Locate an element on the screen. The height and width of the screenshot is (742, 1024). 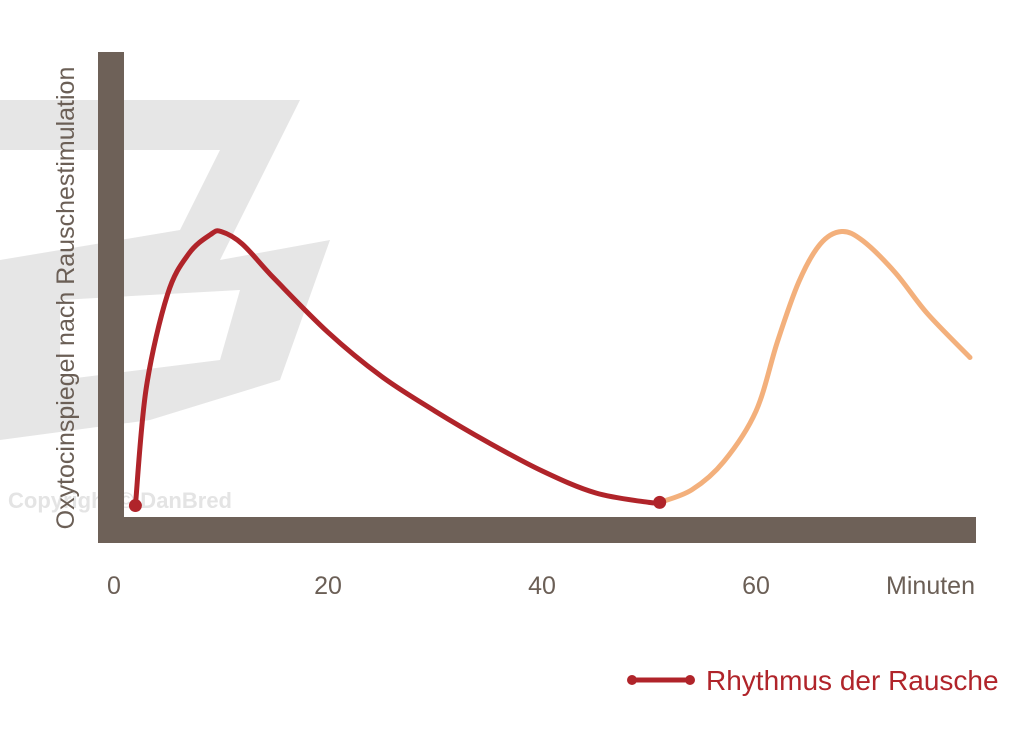
legend-marker-left is located at coordinates (632, 680).